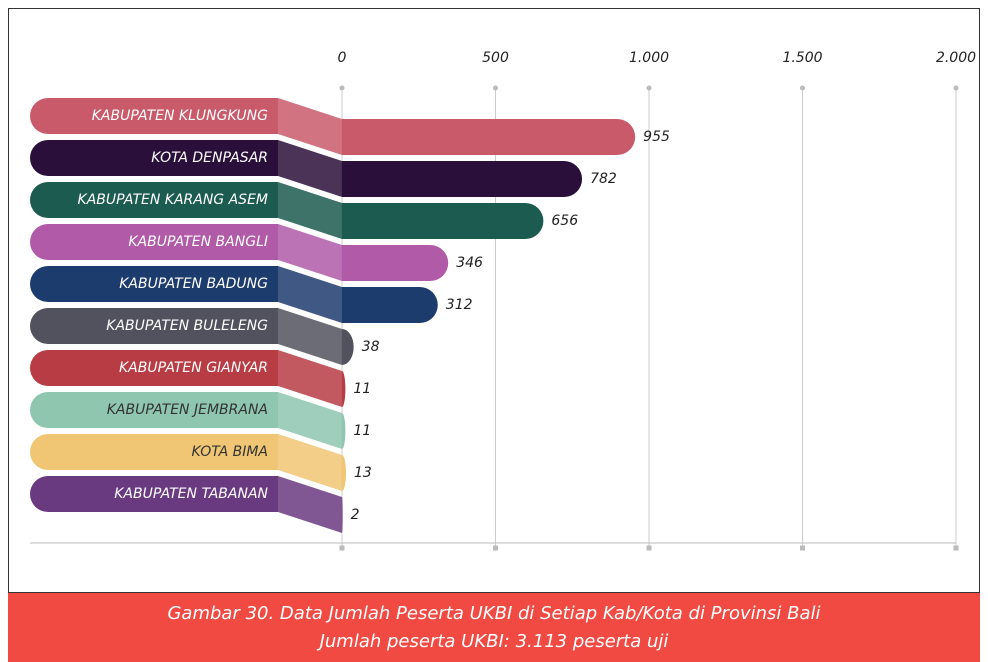  What do you see at coordinates (229, 452) in the screenshot?
I see `category-label: KOTA BIMA` at bounding box center [229, 452].